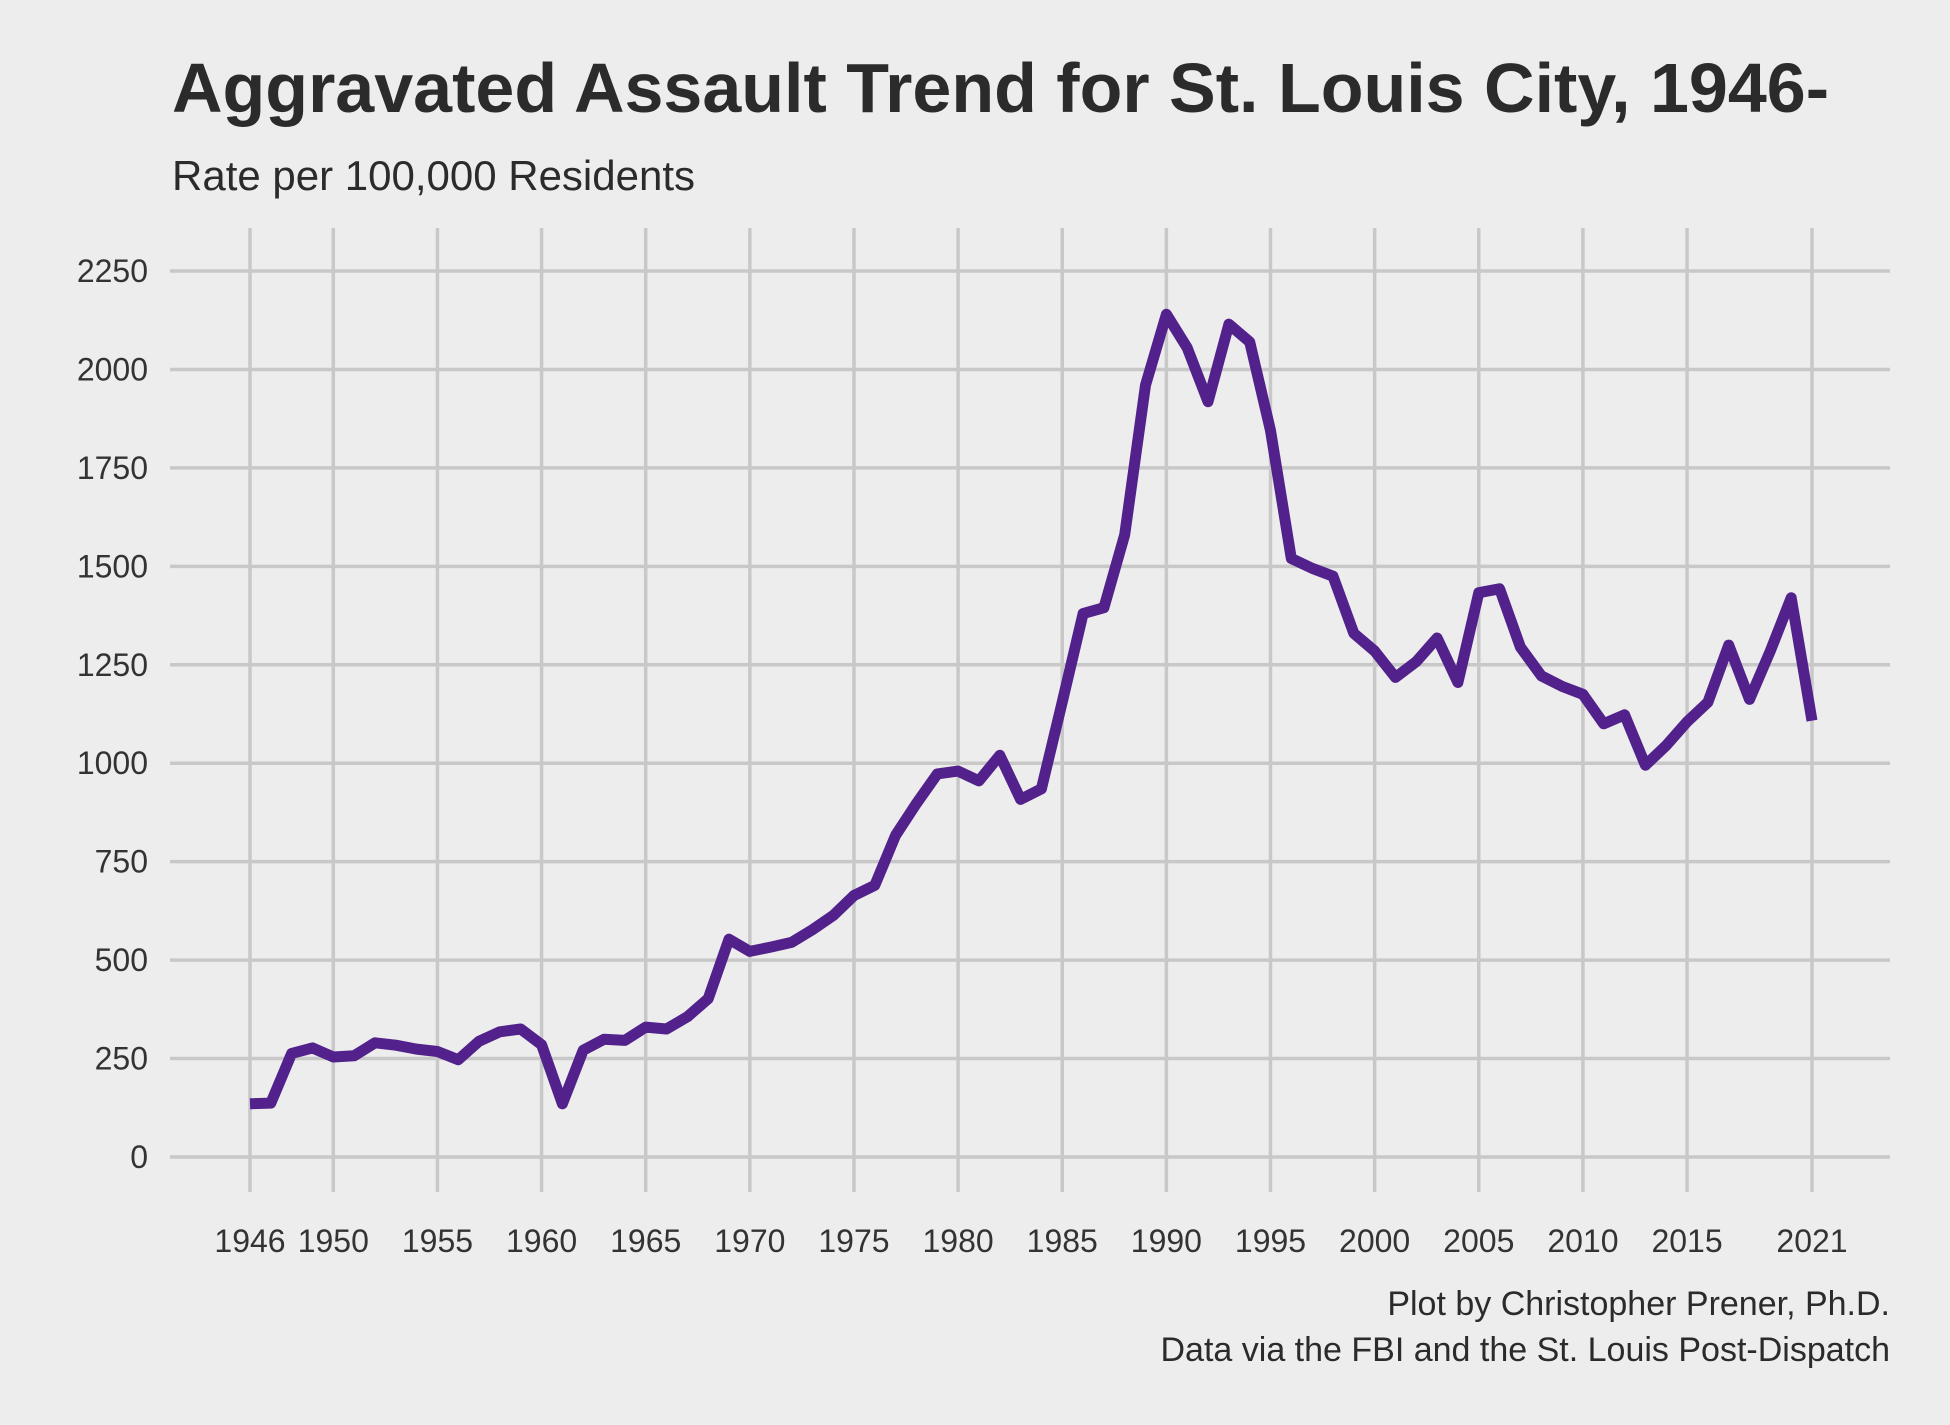  Describe the element at coordinates (121, 1059) in the screenshot. I see `y-tick-label-250: 250` at that location.